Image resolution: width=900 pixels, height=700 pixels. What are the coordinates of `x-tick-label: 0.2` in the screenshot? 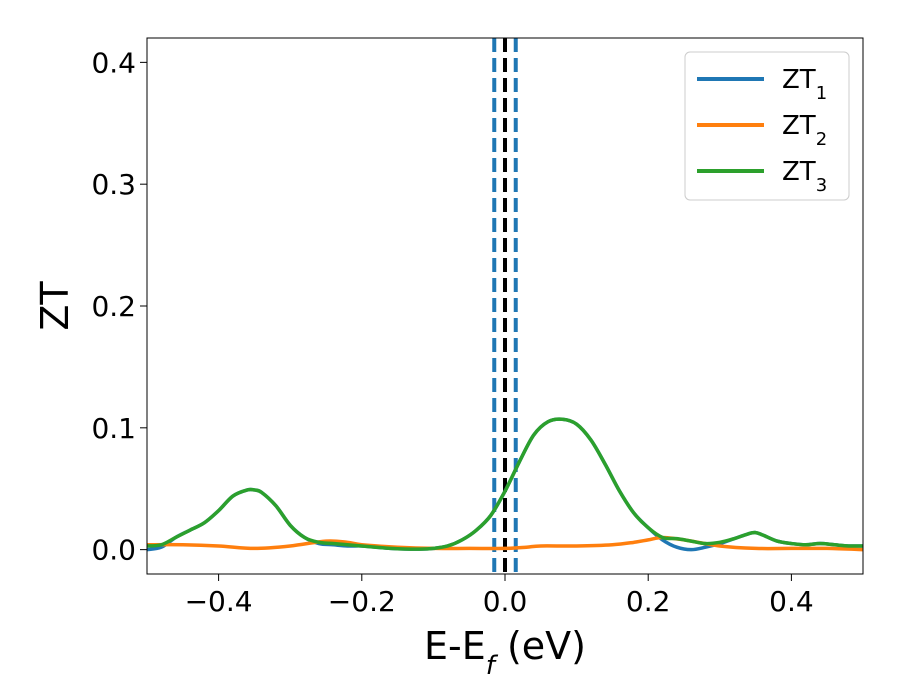 It's located at (648, 601).